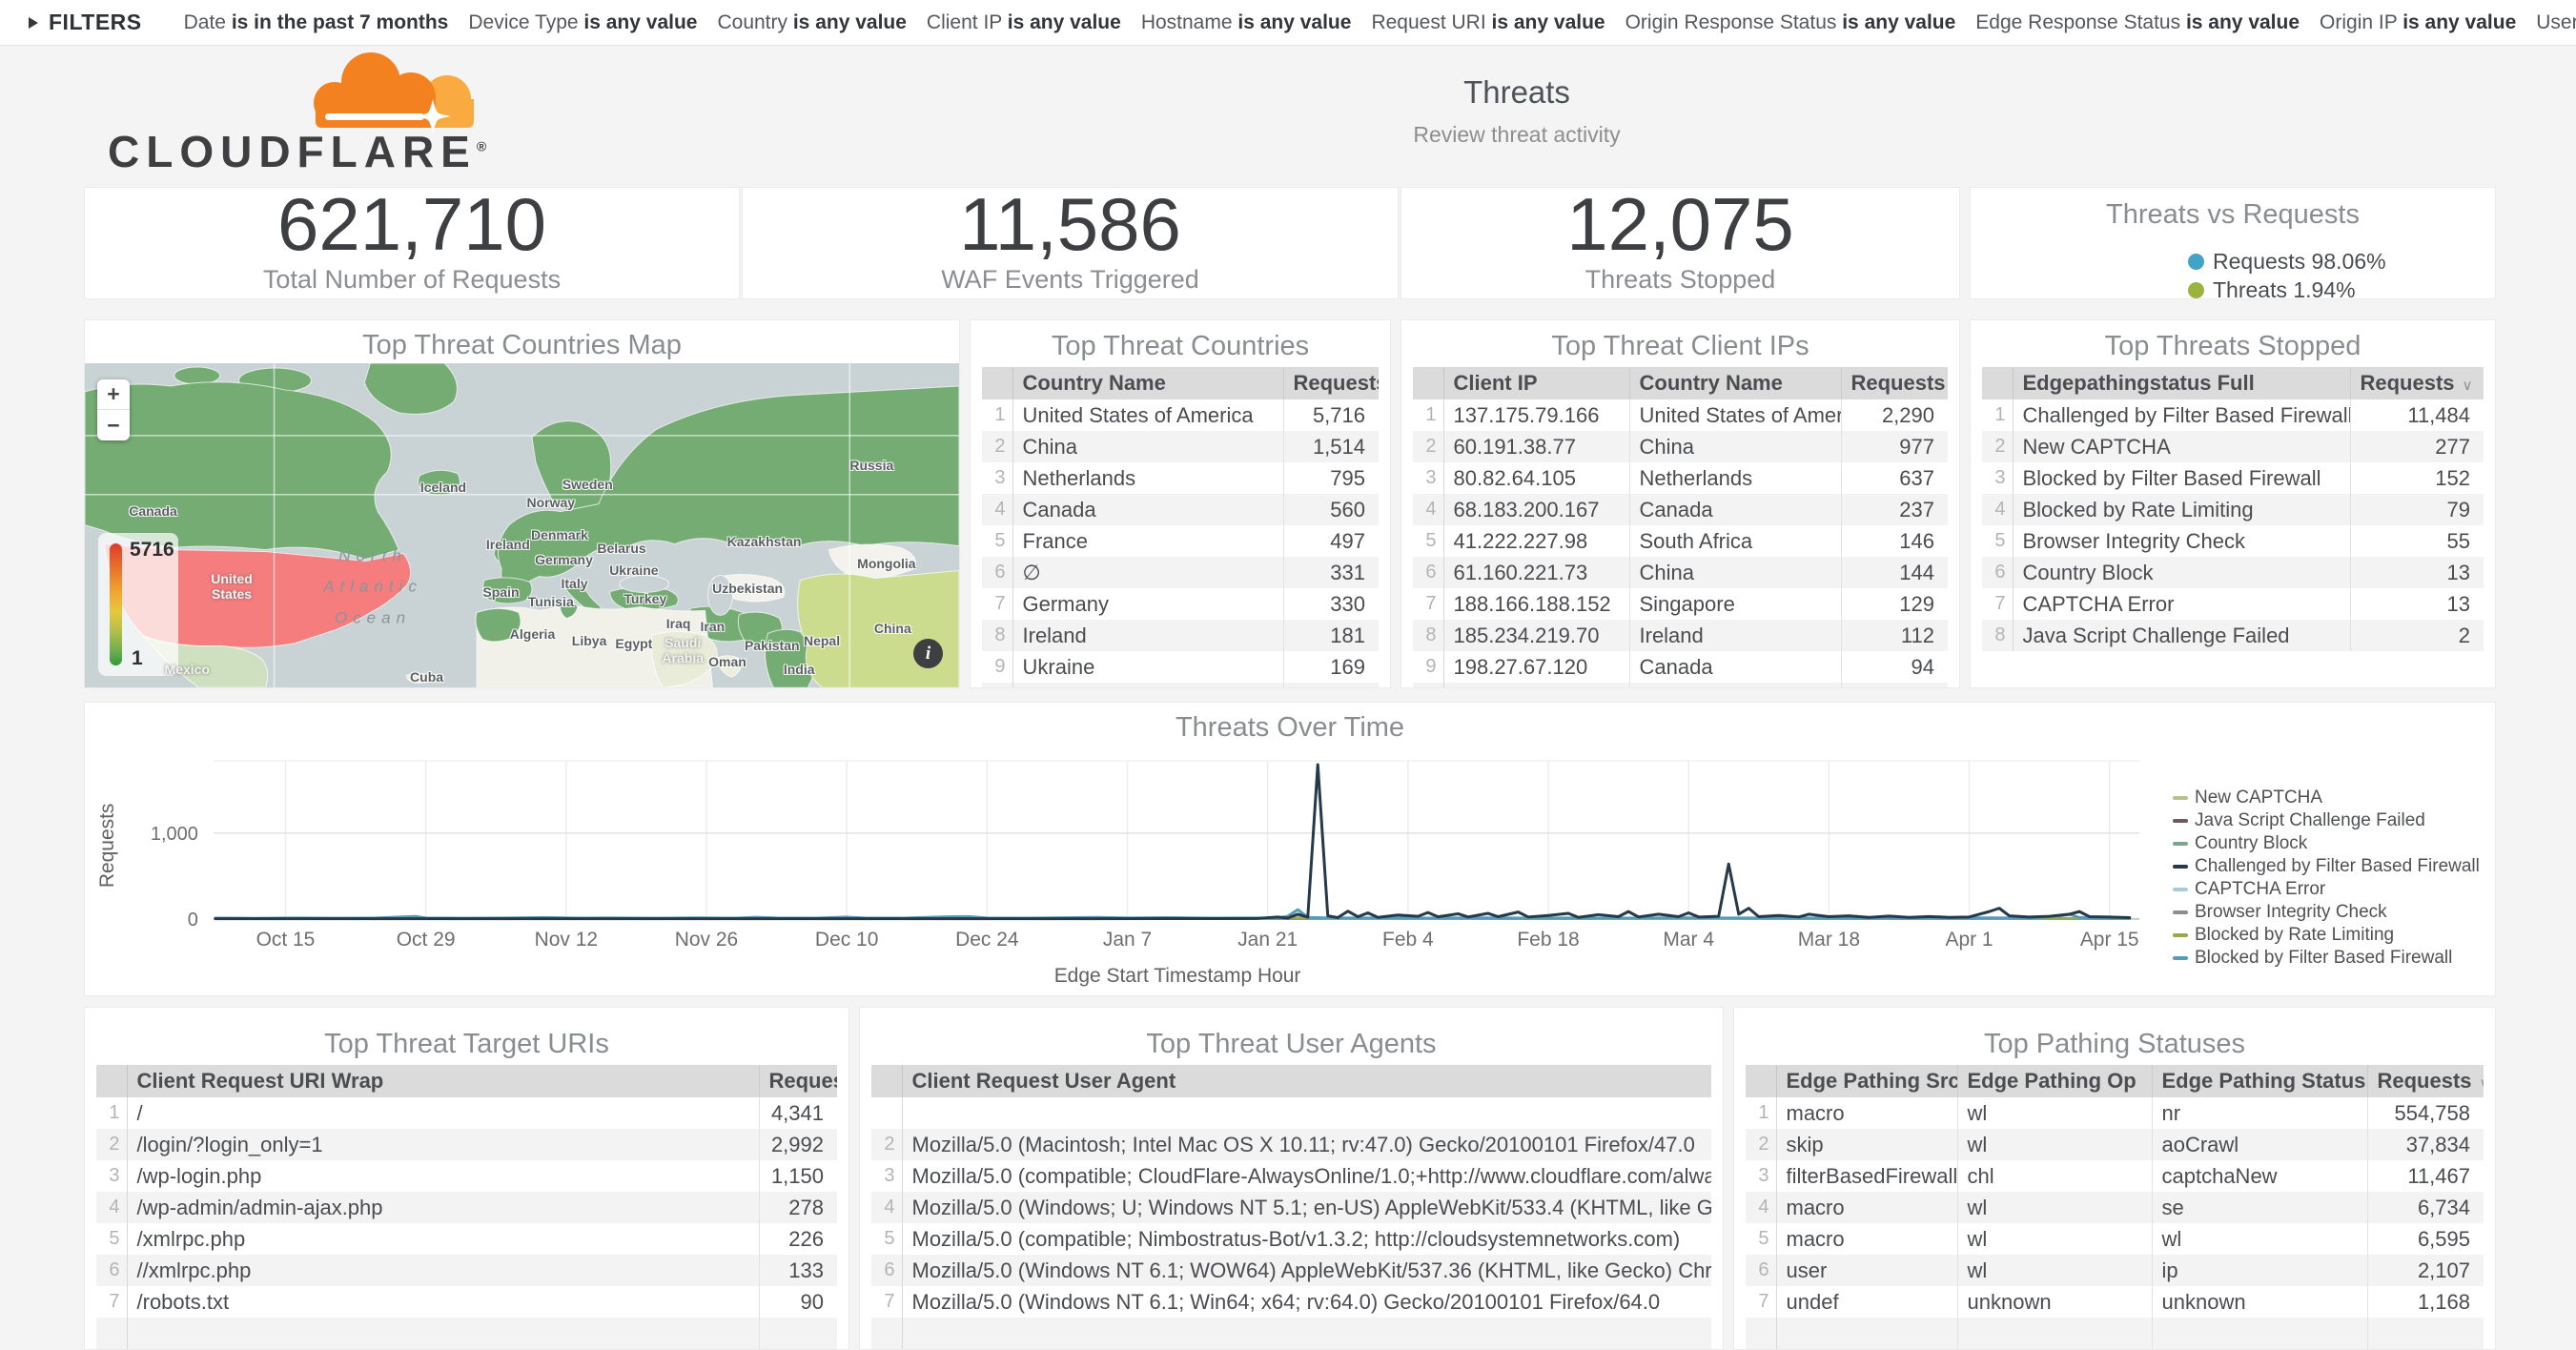 The height and width of the screenshot is (1350, 2576). Describe the element at coordinates (1790, 22) in the screenshot. I see `filter-chip: Origin Response Status is any value` at that location.